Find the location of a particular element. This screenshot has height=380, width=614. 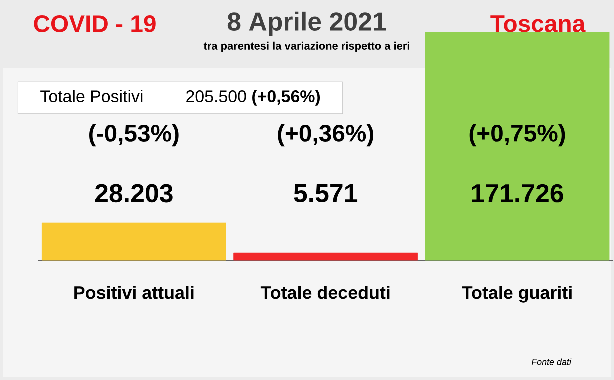

annotation: (+0,36%) is located at coordinates (326, 135).